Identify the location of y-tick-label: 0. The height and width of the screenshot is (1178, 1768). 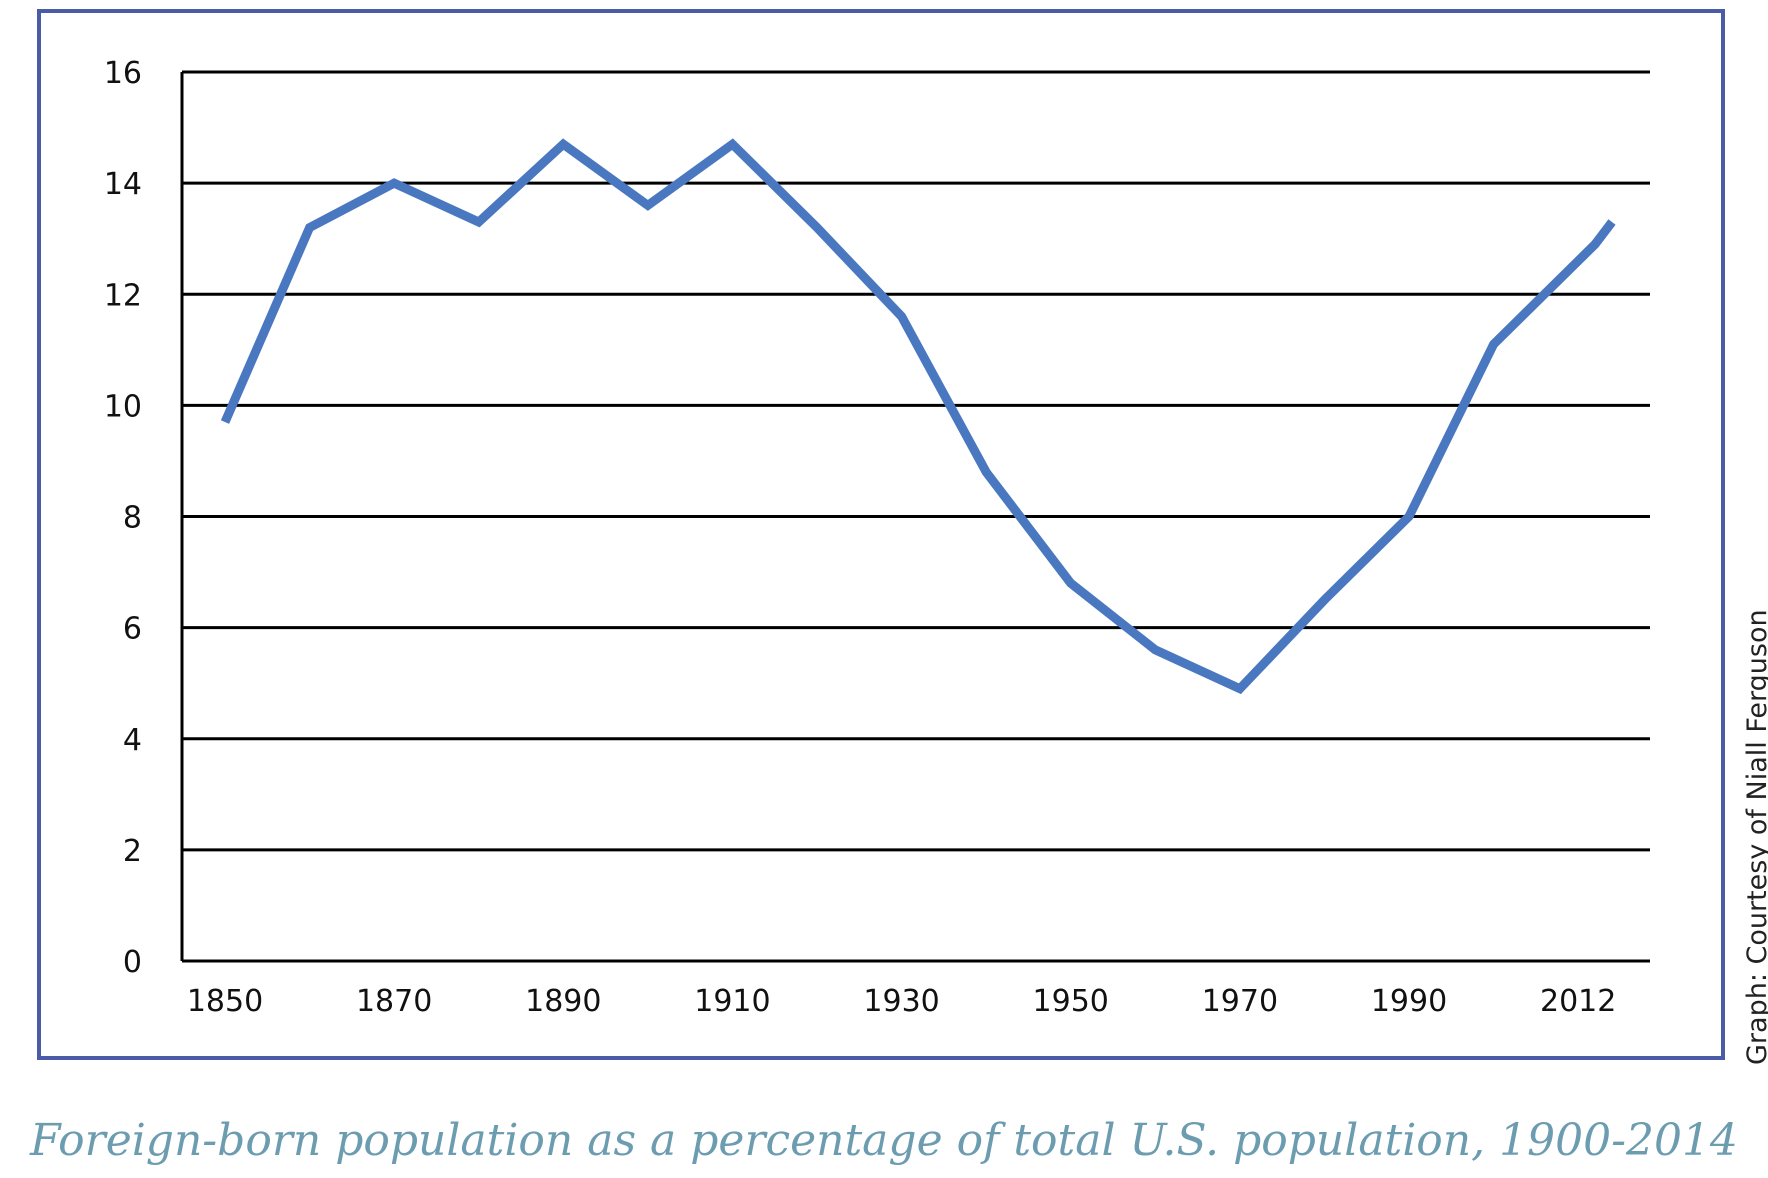
(132, 962).